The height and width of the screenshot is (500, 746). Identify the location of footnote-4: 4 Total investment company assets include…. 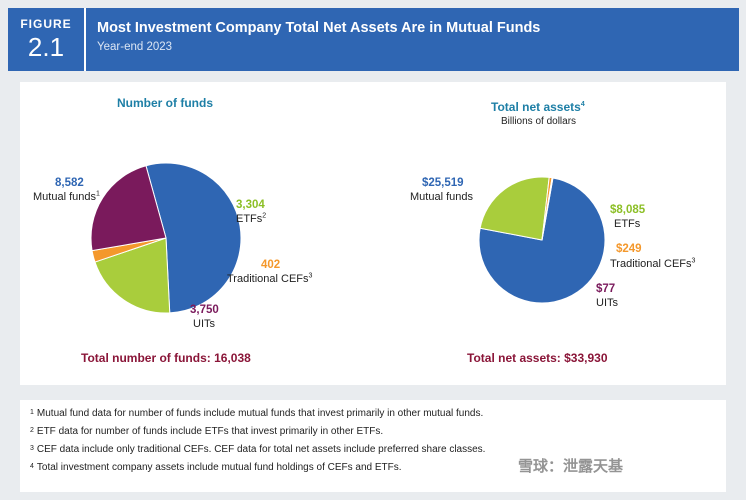
(216, 467).